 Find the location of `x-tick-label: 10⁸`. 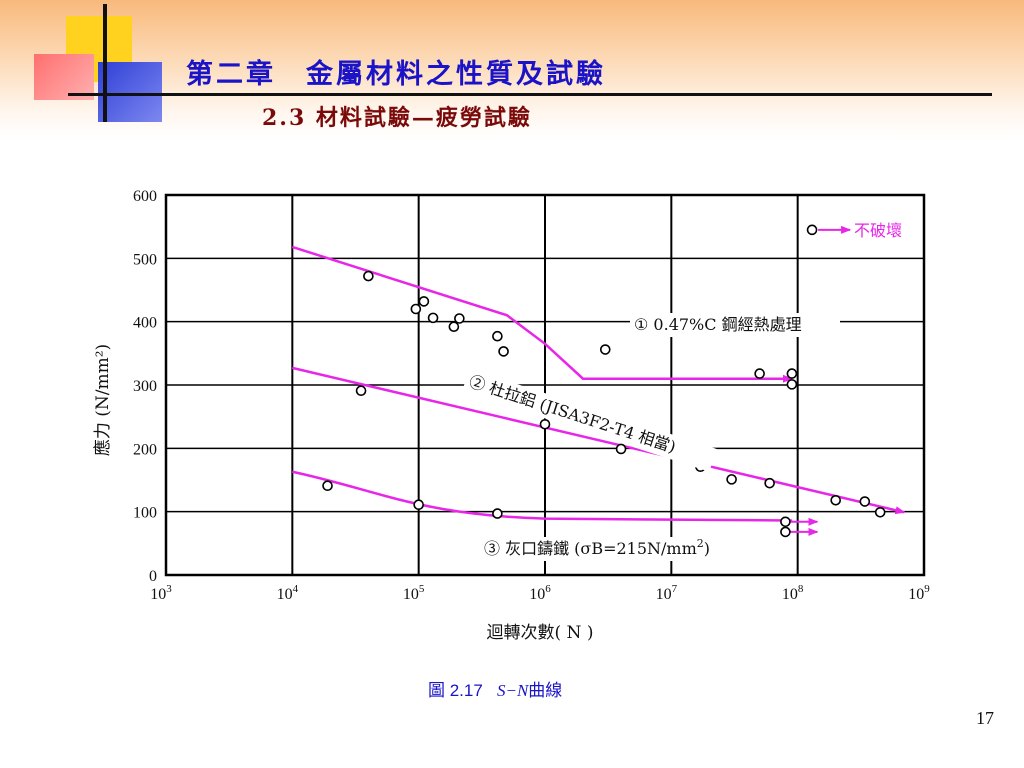

x-tick-label: 10⁸ is located at coordinates (793, 593).